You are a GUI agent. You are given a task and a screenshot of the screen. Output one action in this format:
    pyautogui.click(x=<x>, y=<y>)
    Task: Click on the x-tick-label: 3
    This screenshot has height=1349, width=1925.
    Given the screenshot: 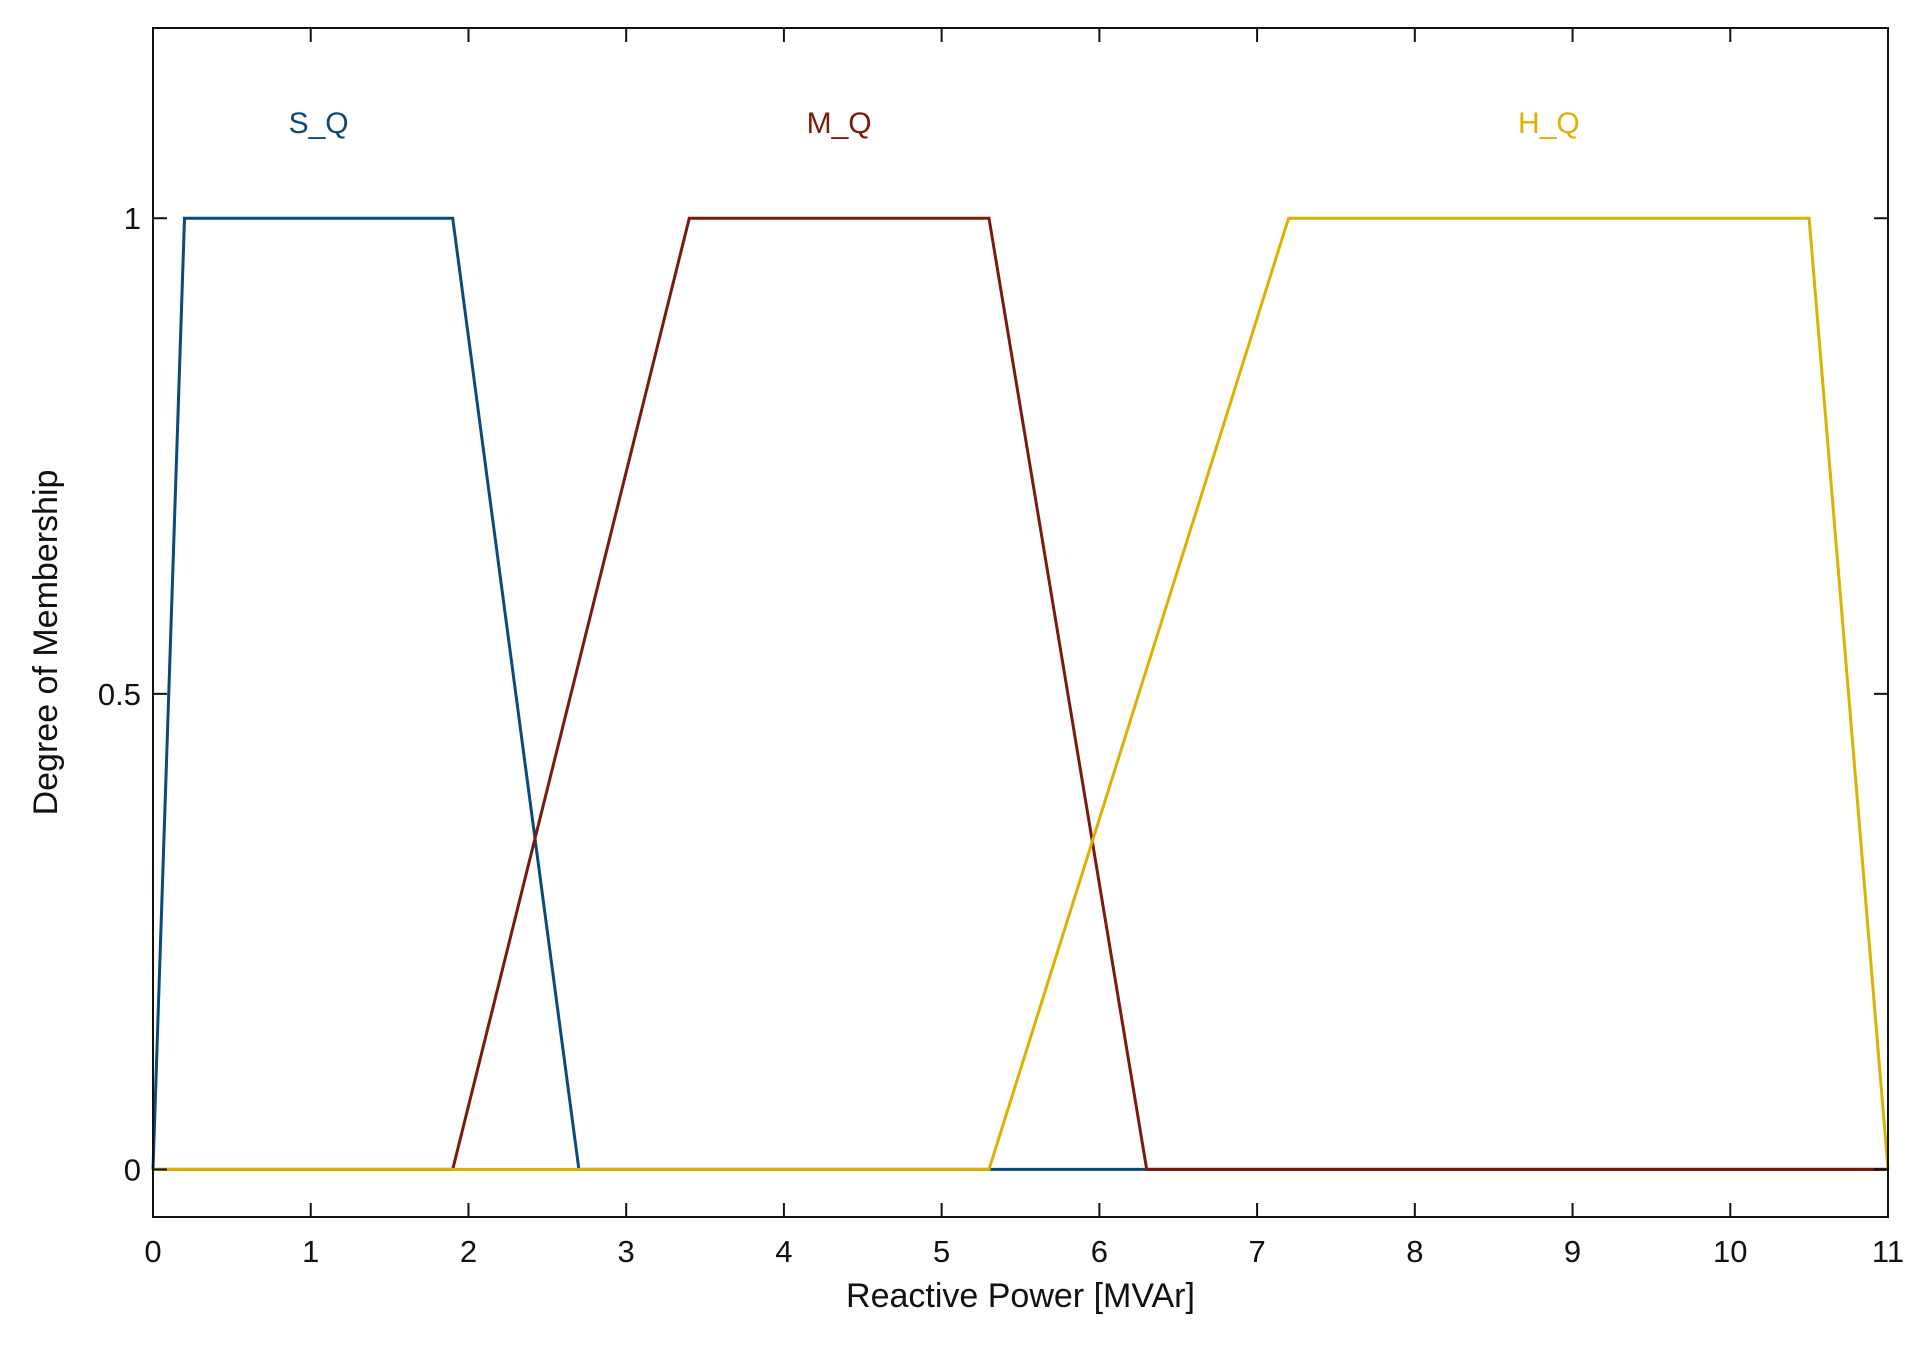 What is the action you would take?
    pyautogui.click(x=626, y=1251)
    